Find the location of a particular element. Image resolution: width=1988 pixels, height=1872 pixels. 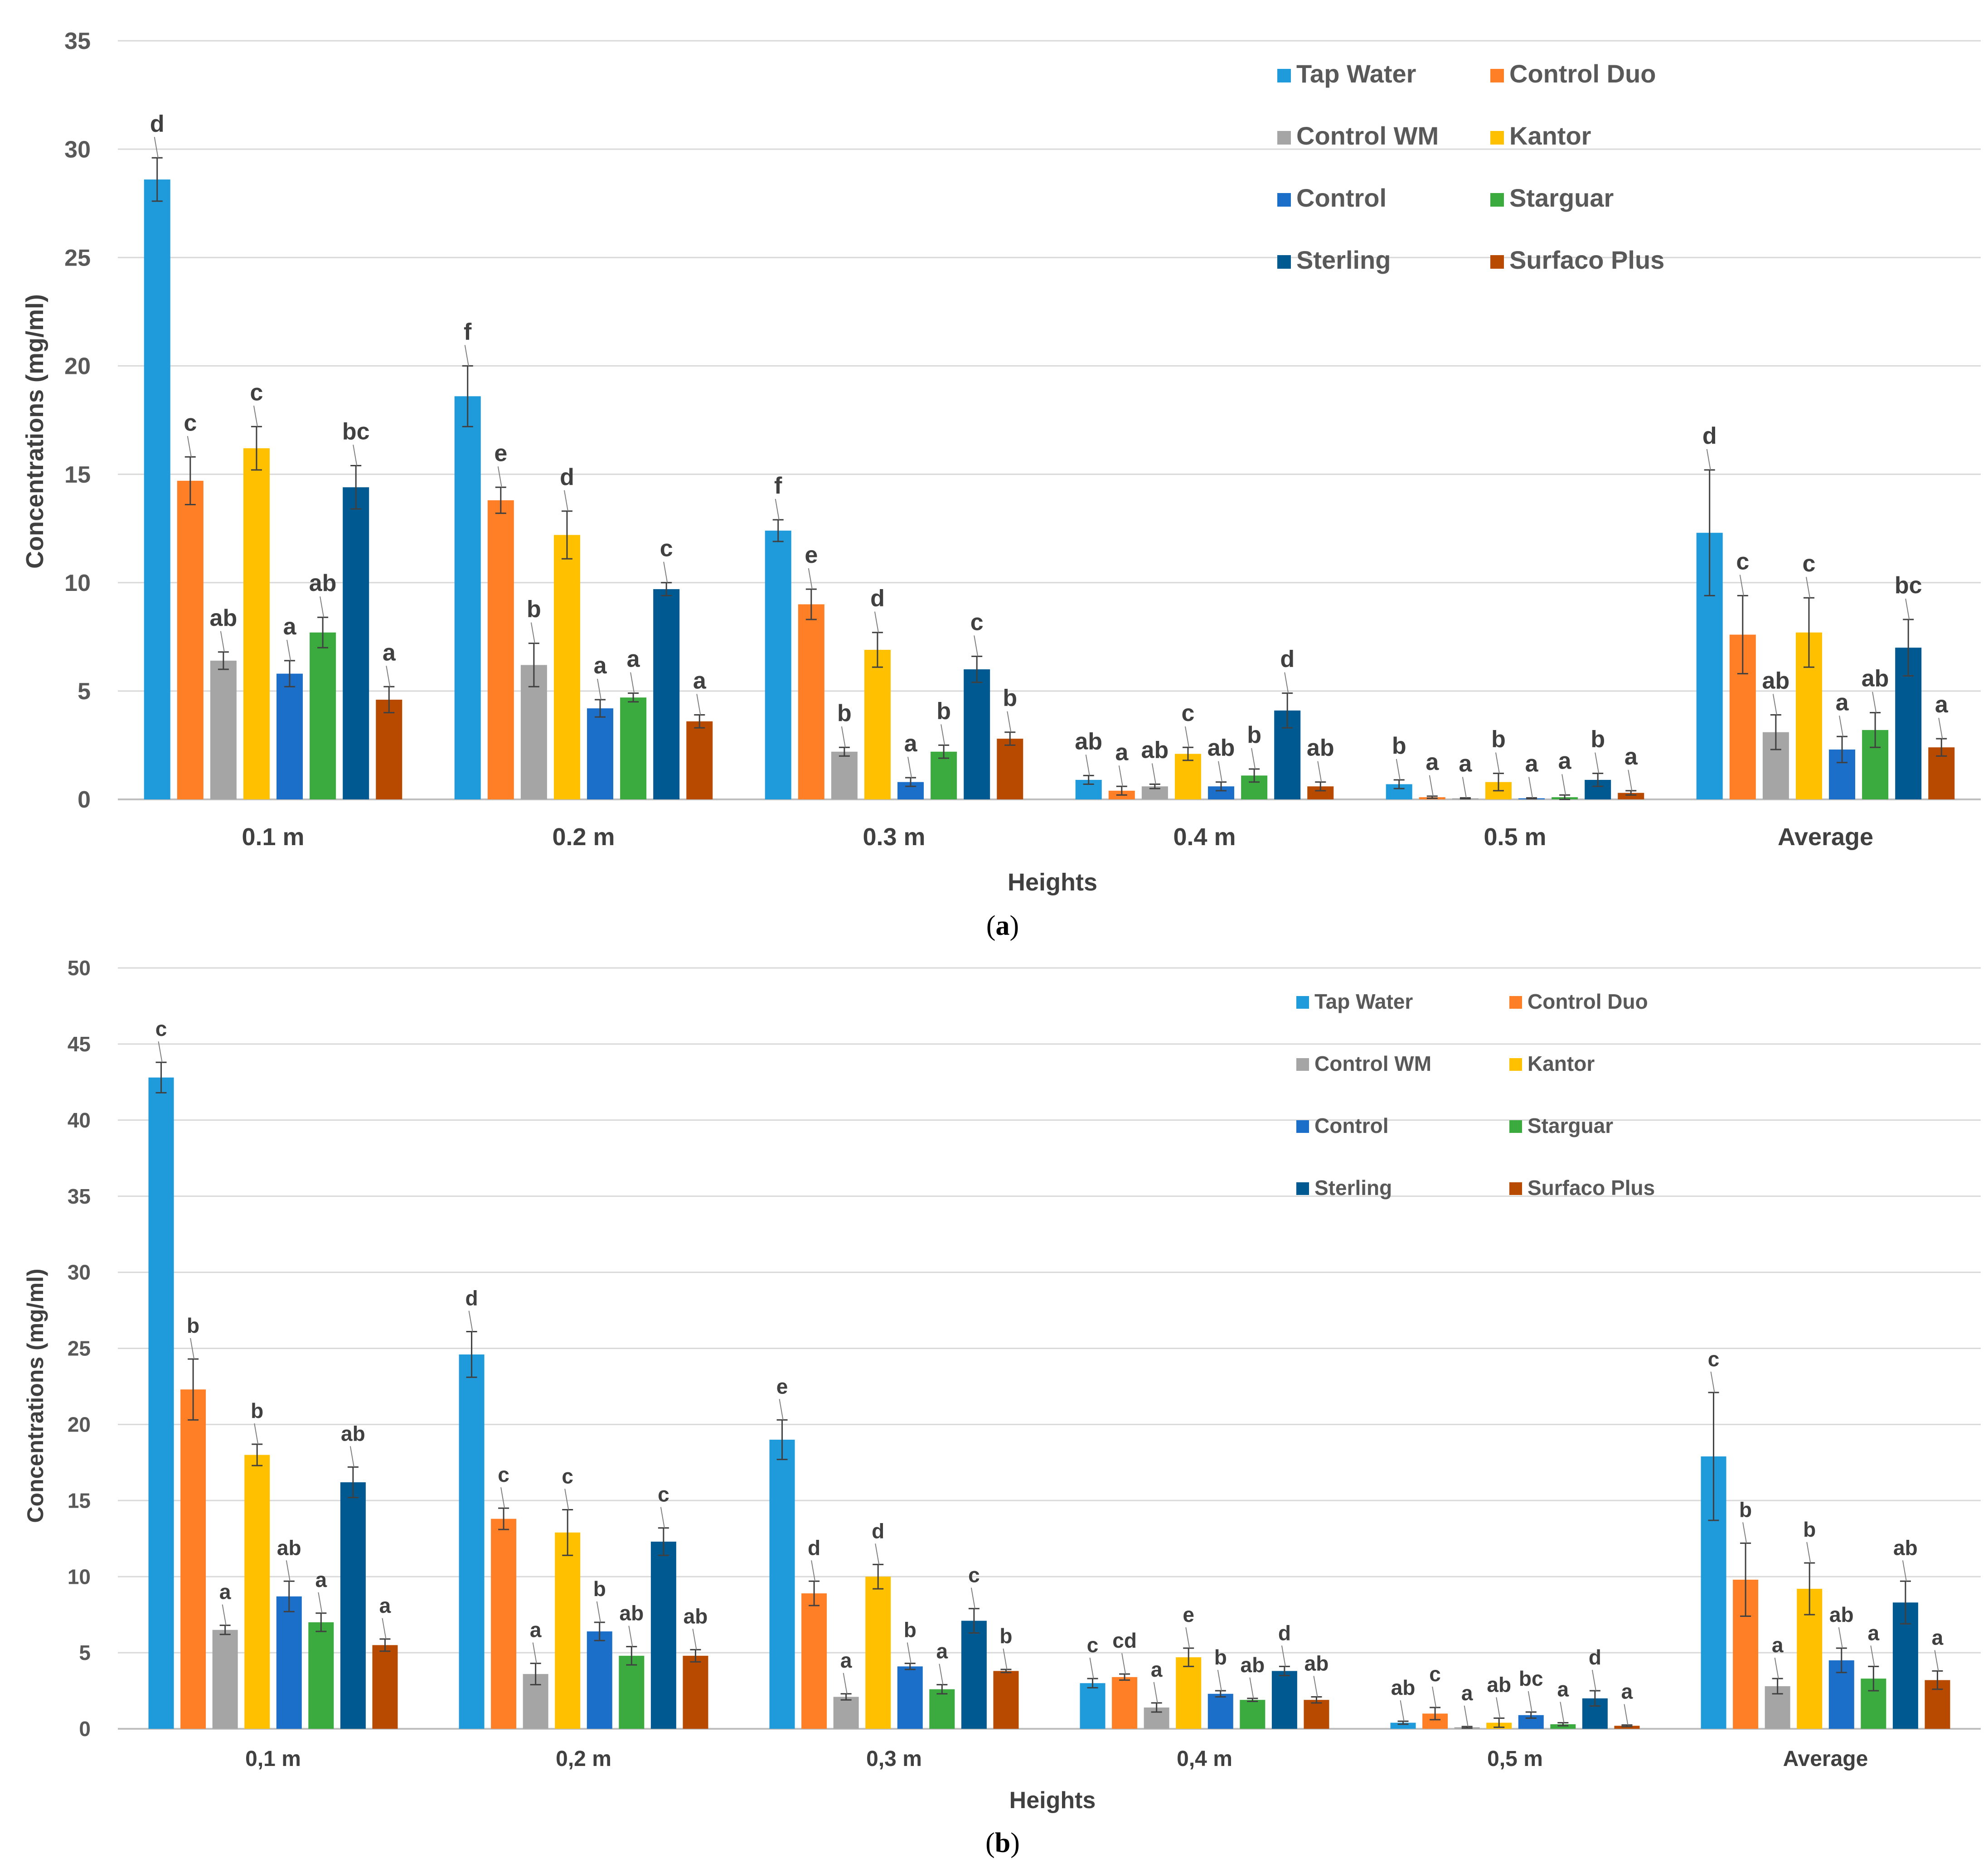

legend-label: Control Duo is located at coordinates (1583, 73).